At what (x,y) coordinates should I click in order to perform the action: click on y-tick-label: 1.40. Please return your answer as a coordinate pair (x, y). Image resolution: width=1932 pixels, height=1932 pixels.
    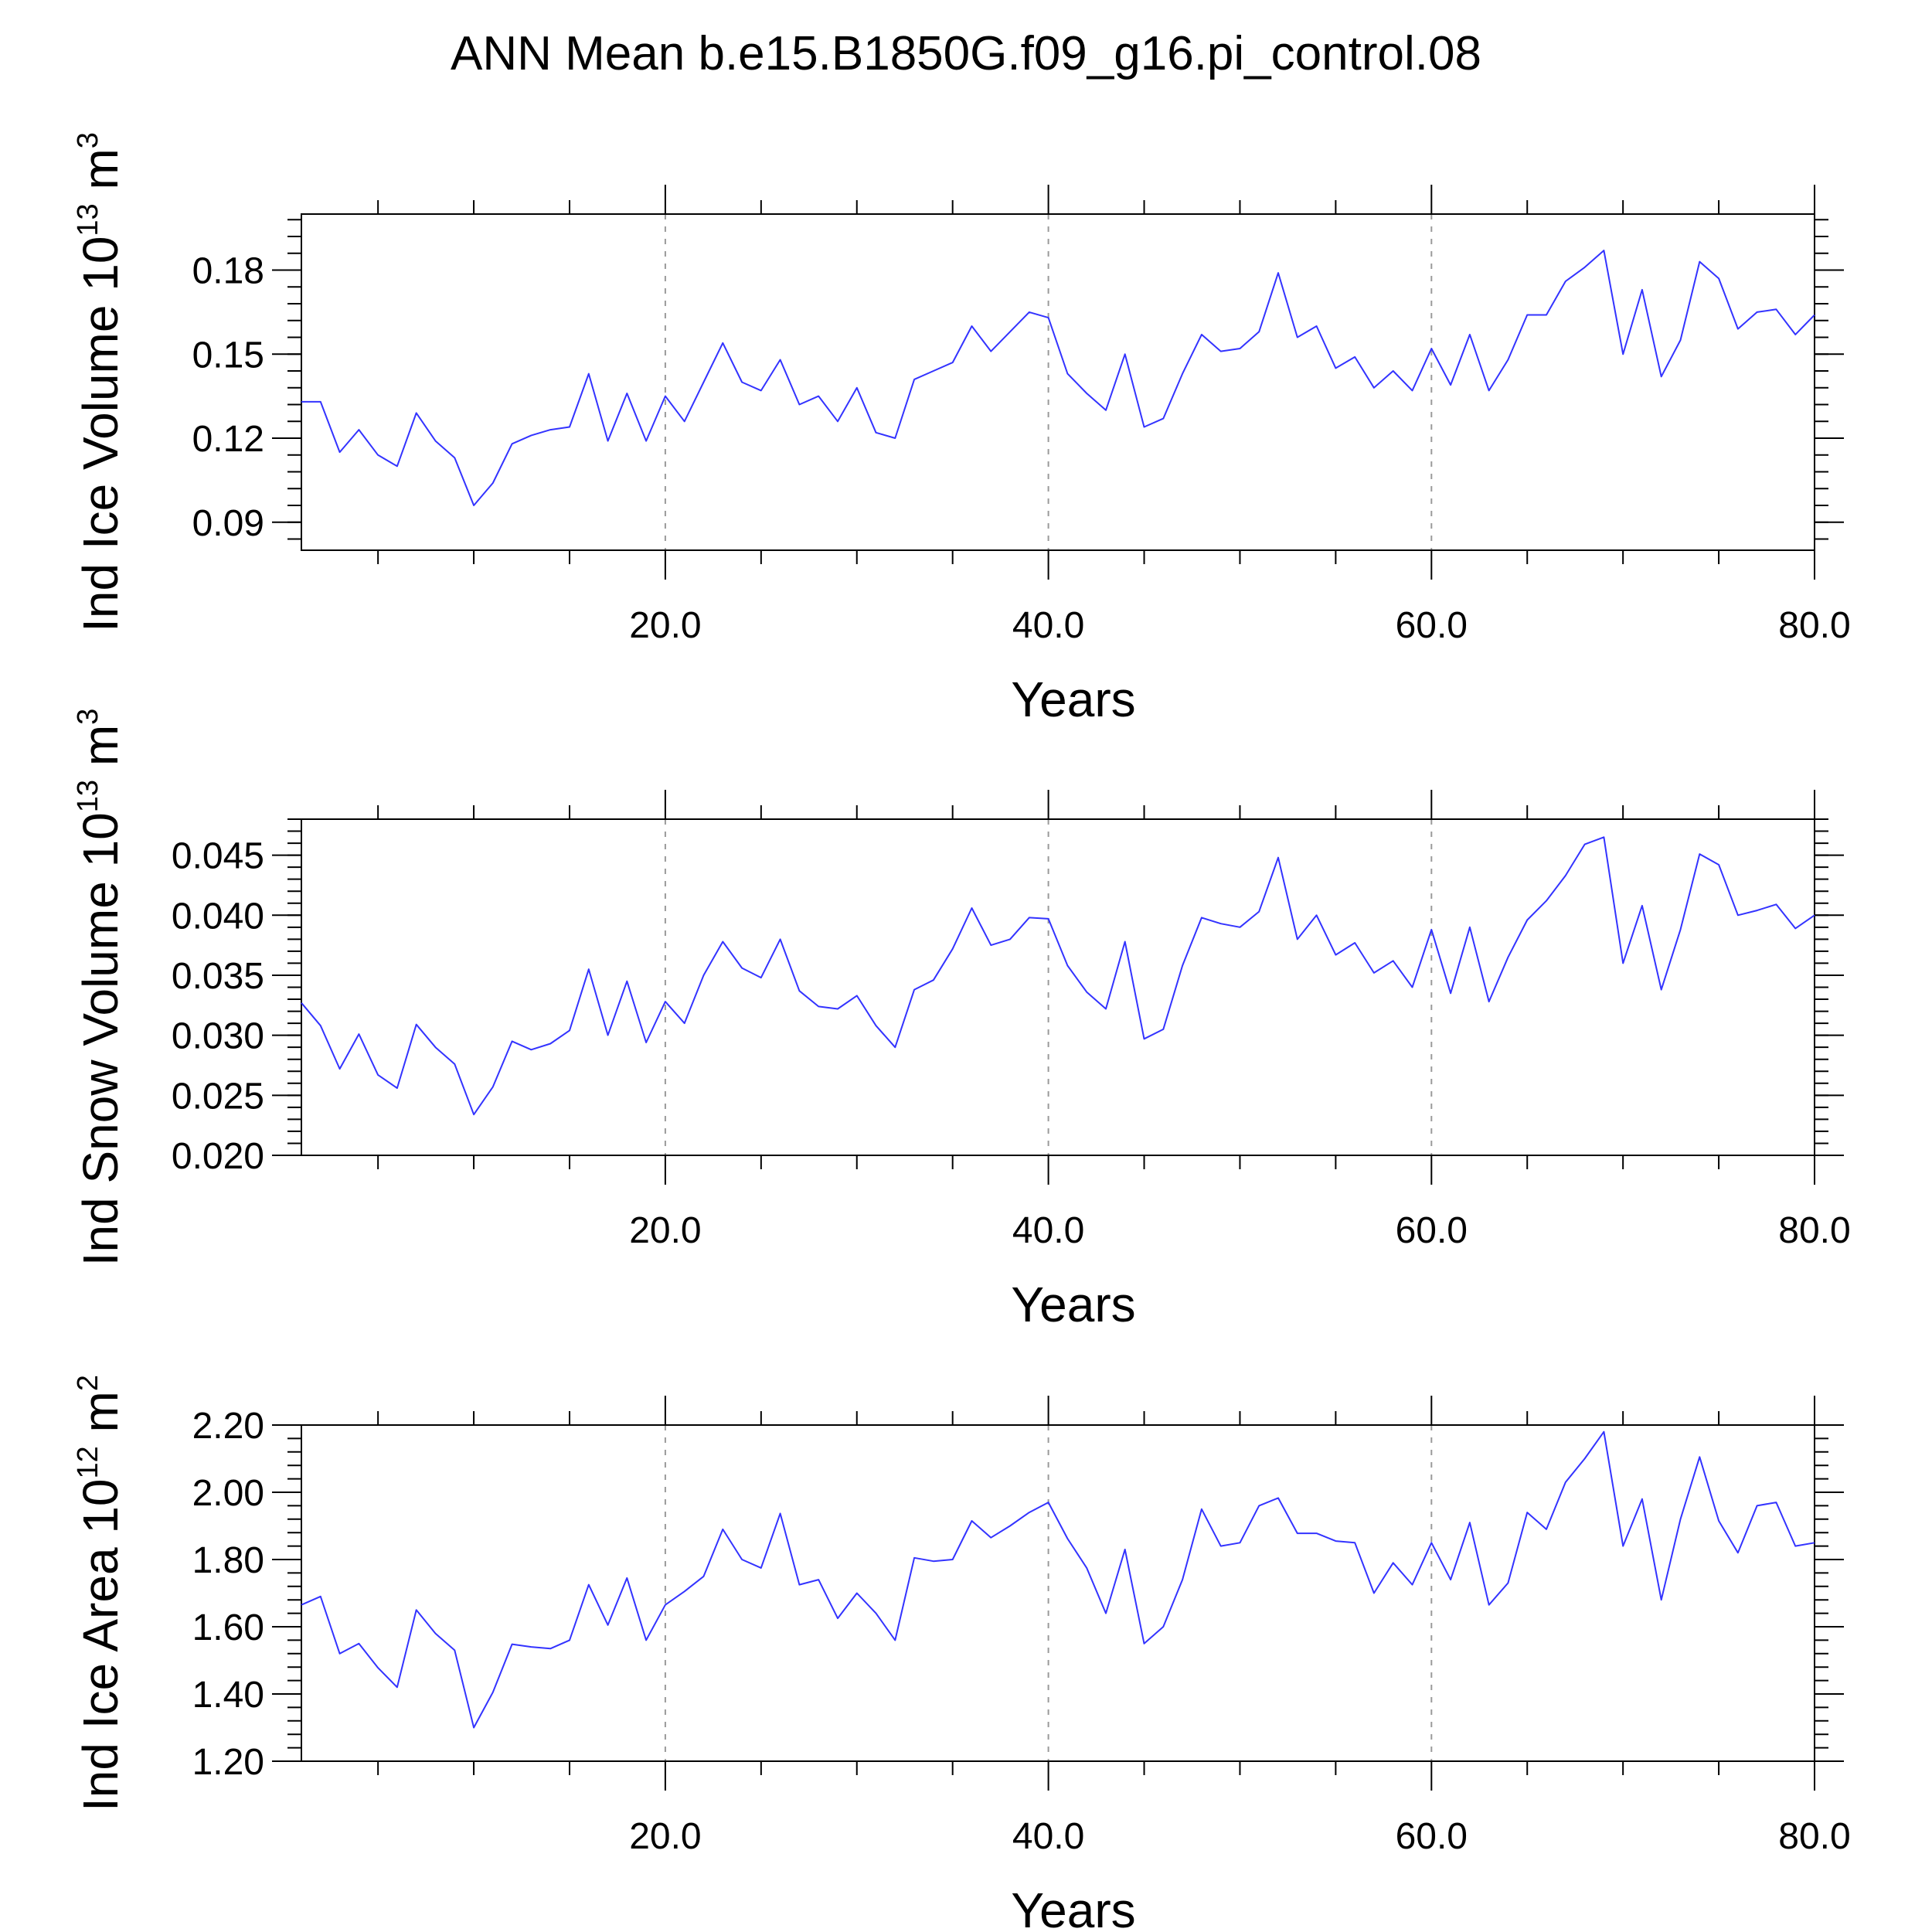
    Looking at the image, I should click on (228, 1696).